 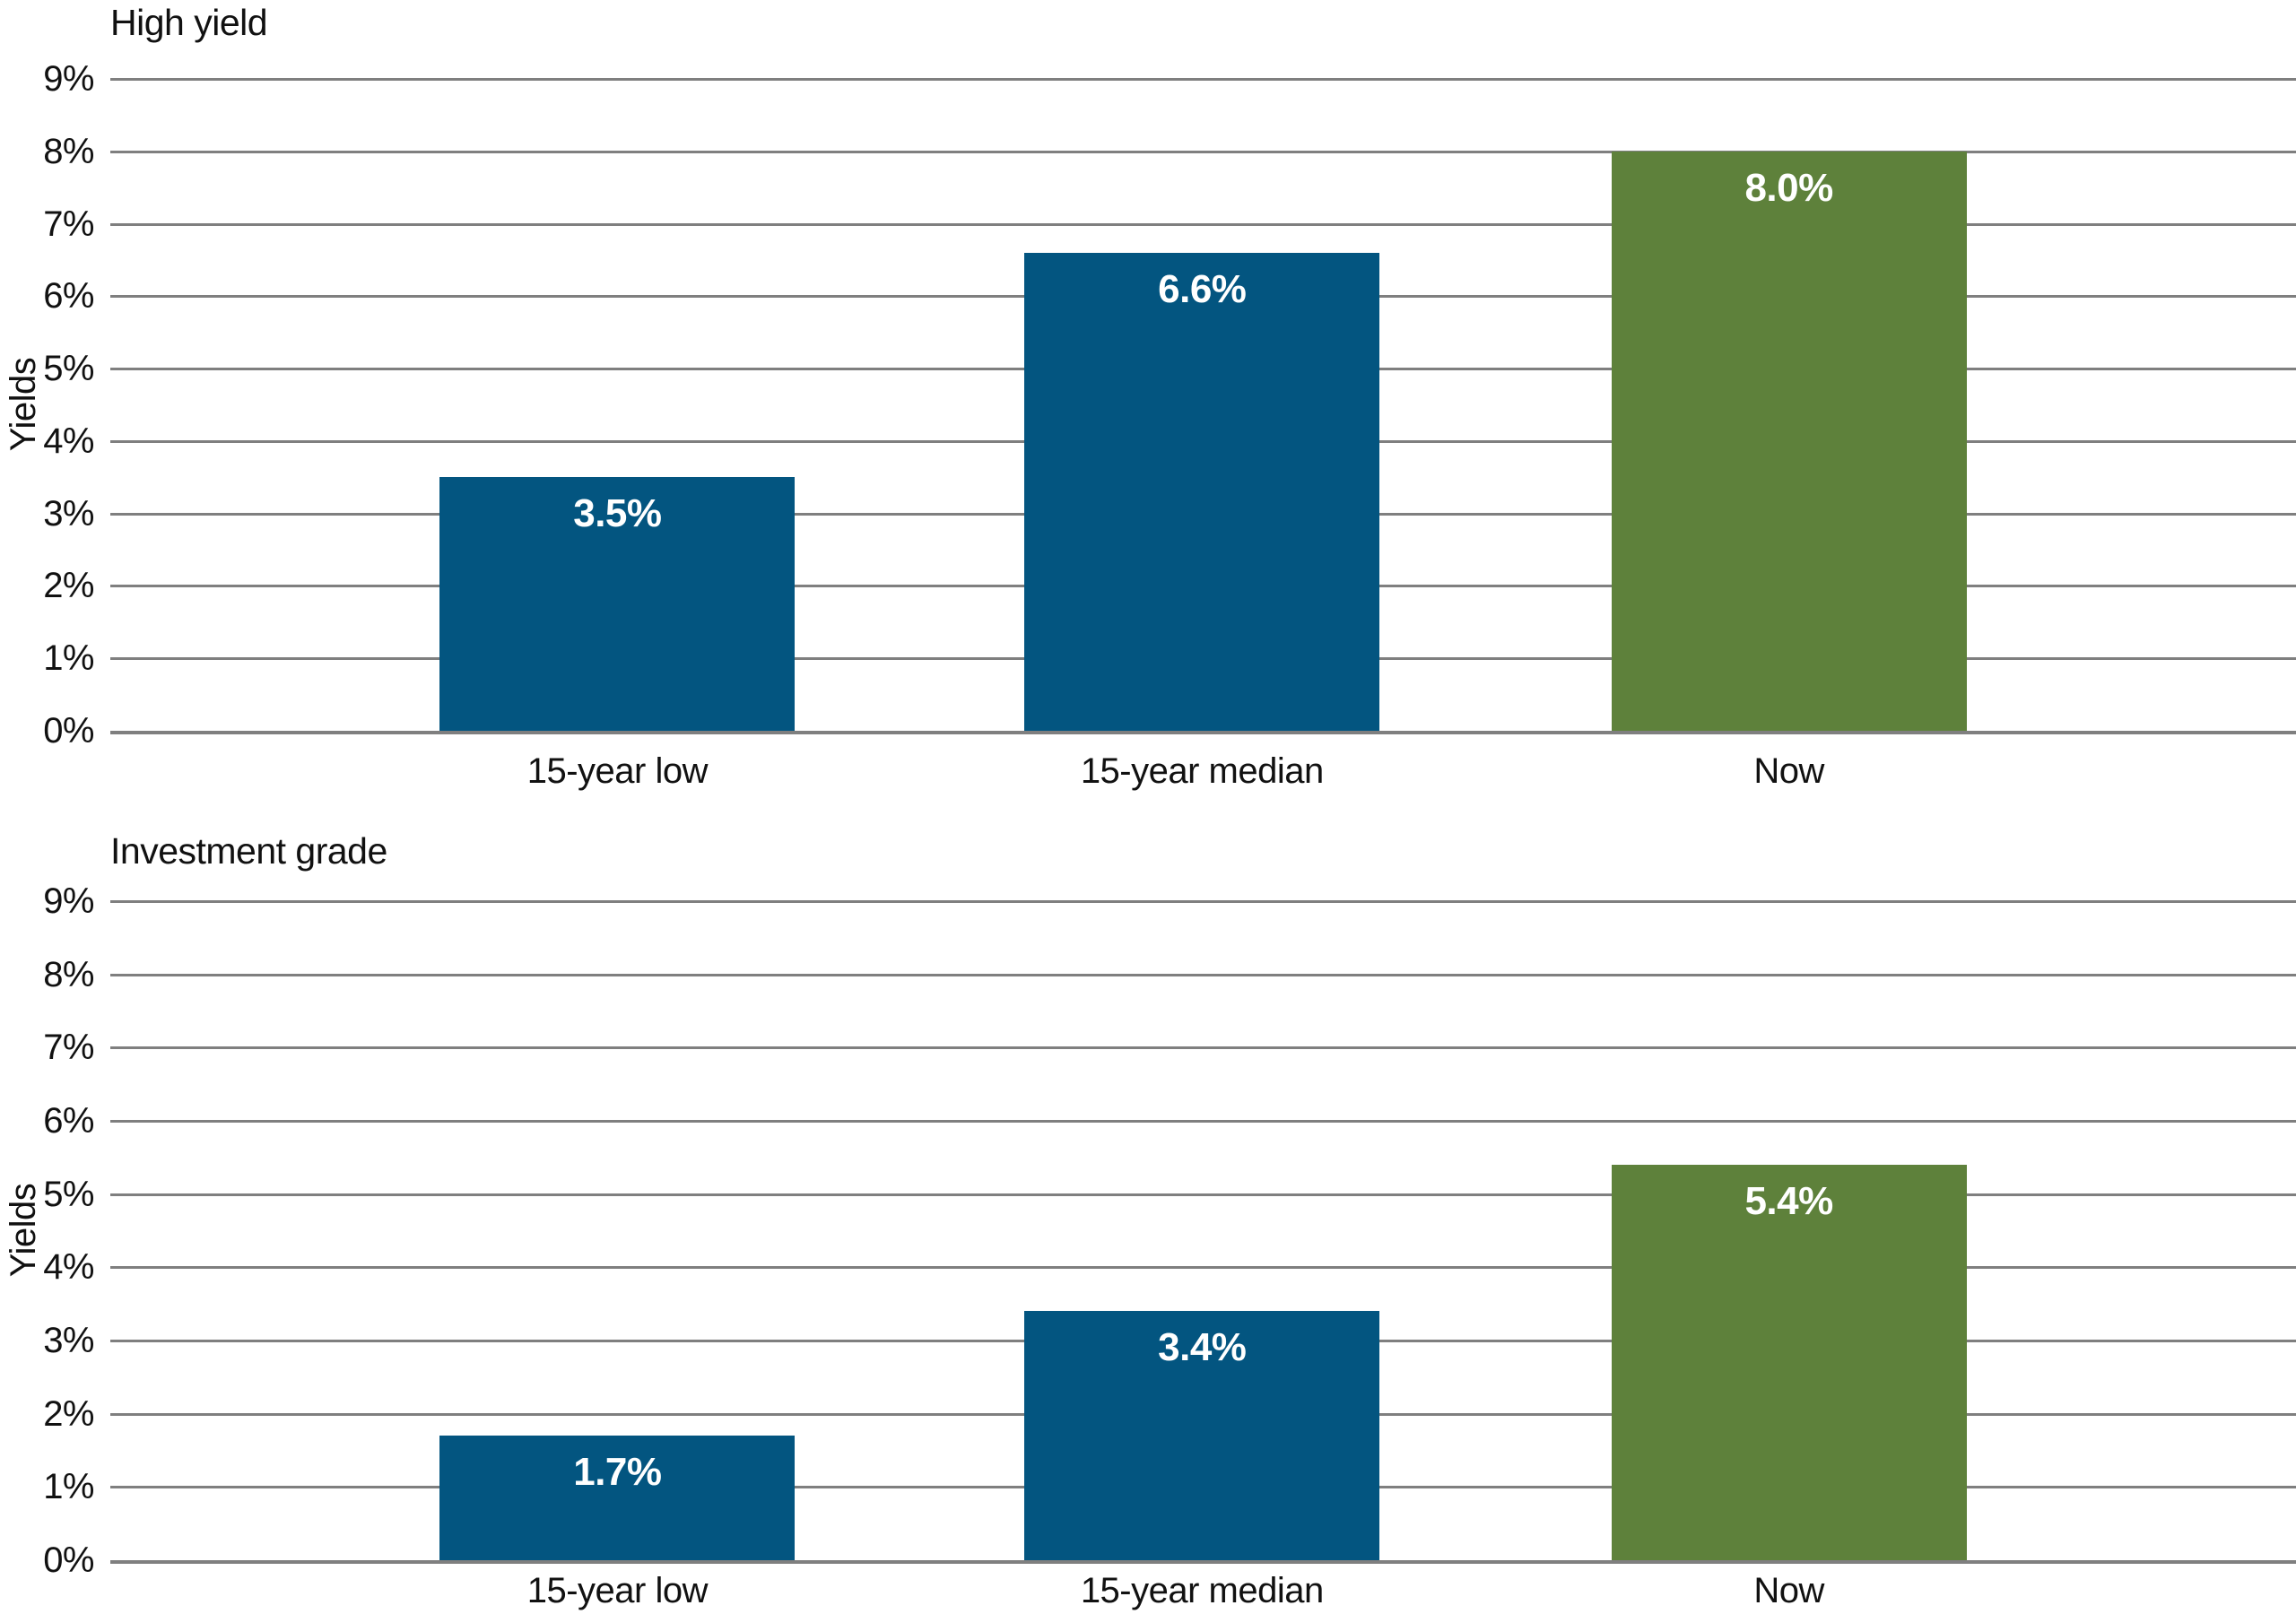 I want to click on bar-value-label: 5.4%, so click(x=1788, y=1201).